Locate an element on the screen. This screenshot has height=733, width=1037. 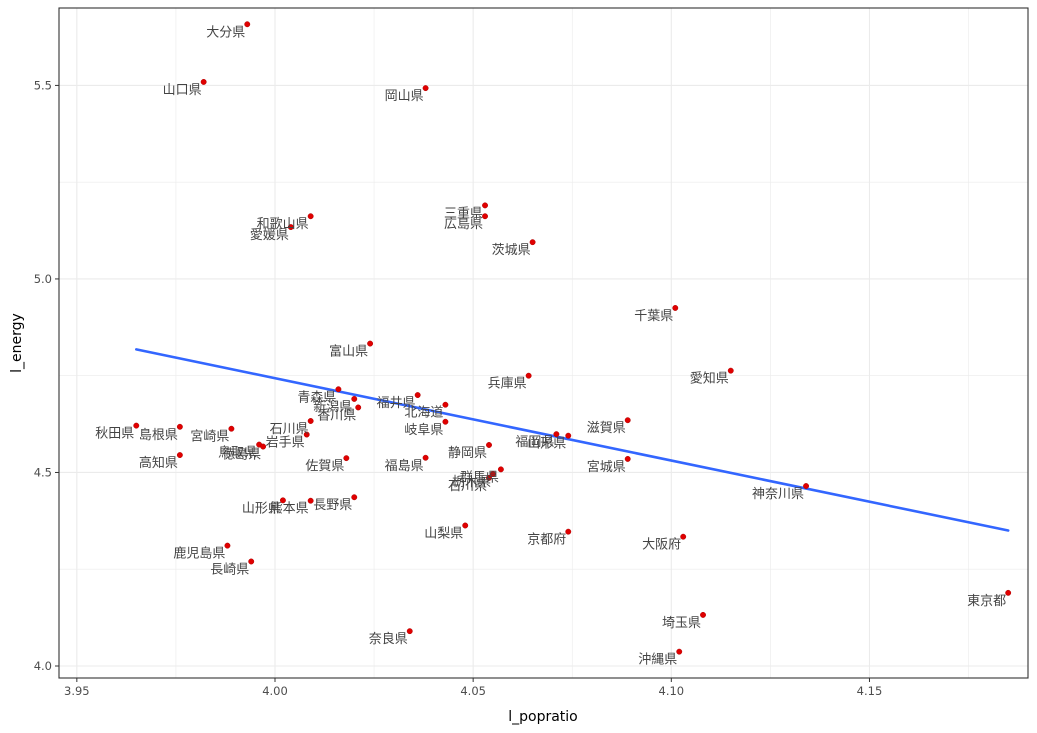
point-label: 茨城県 is located at coordinates (511, 250).